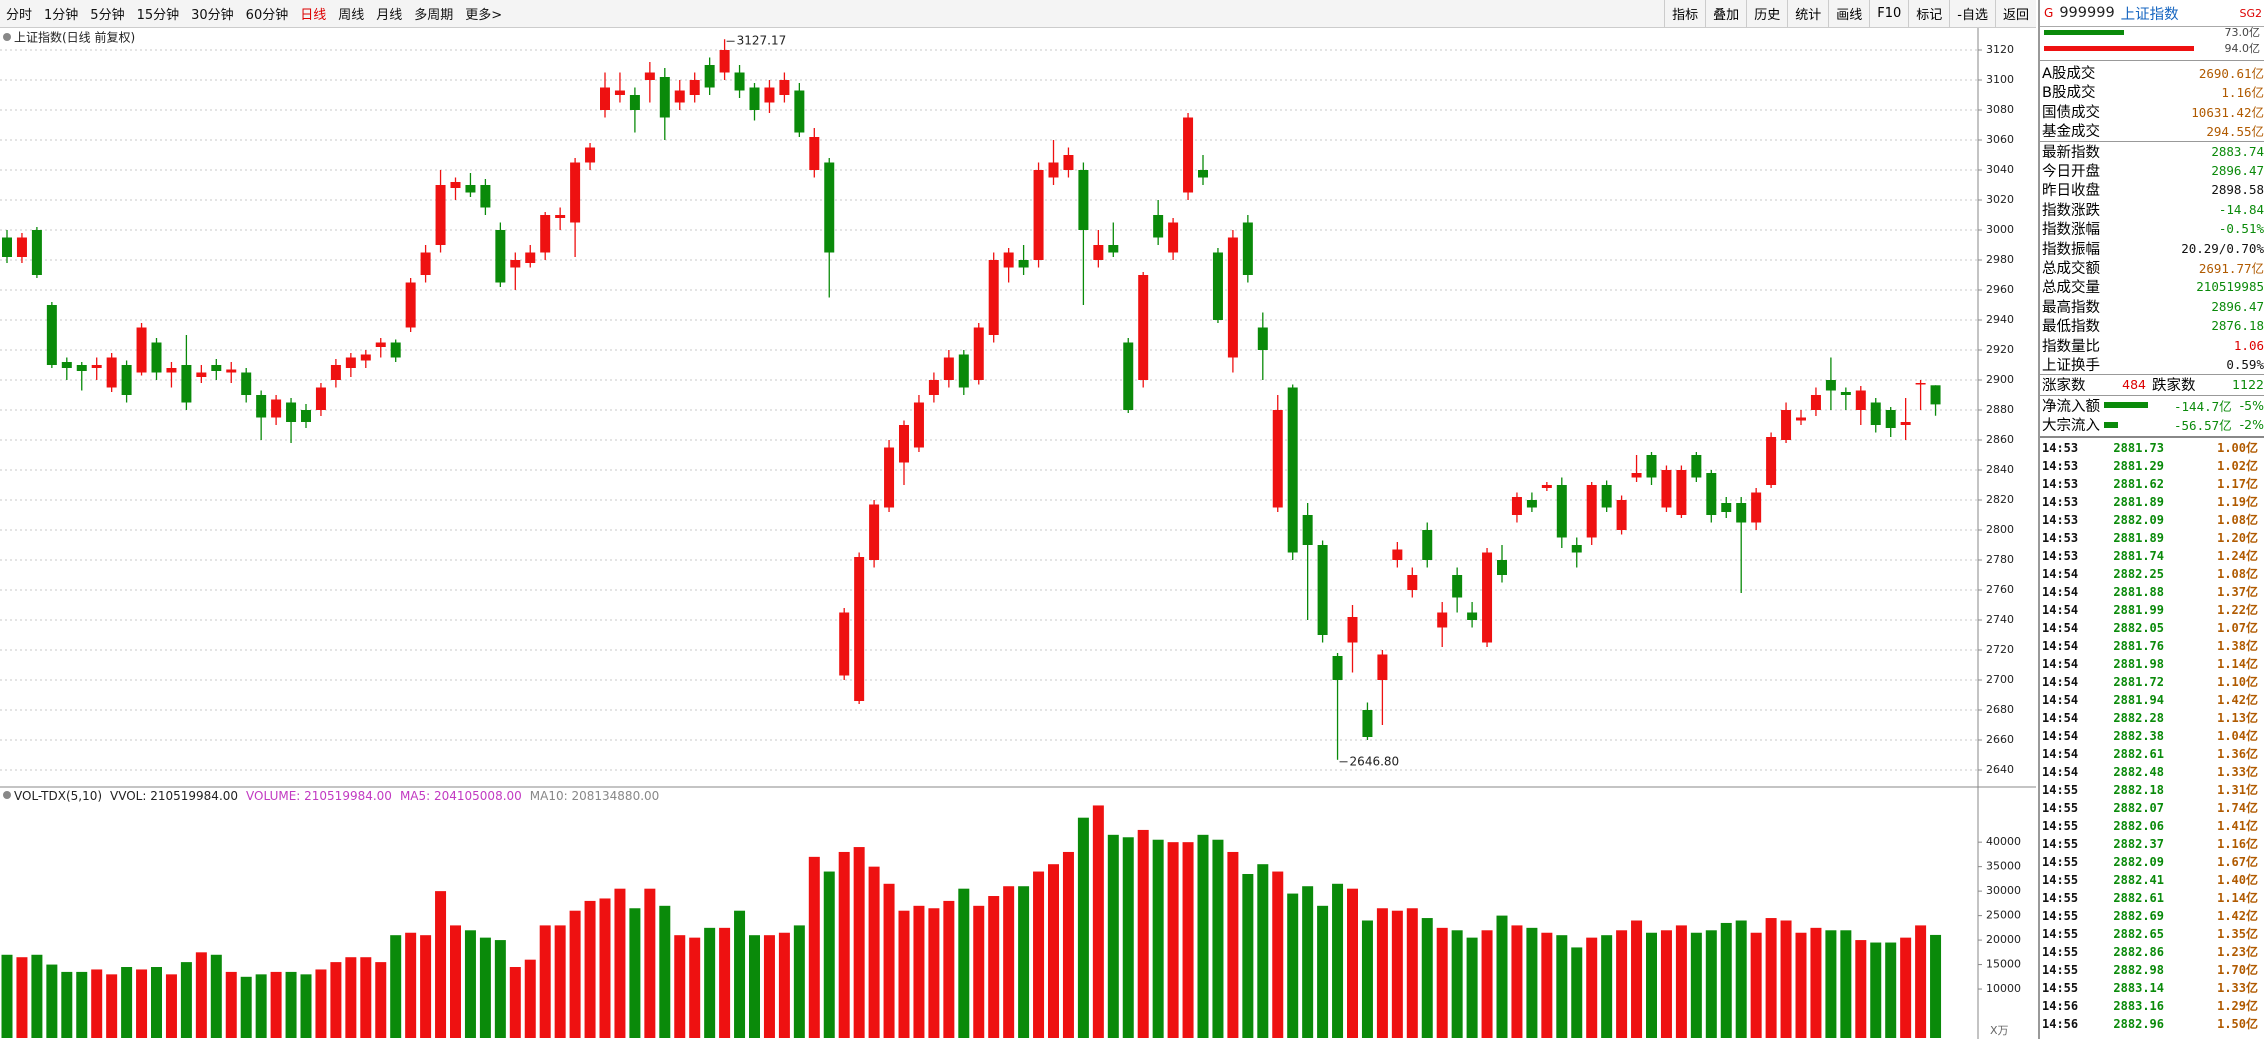  What do you see at coordinates (1888, 13) in the screenshot?
I see `tool-button: F10` at bounding box center [1888, 13].